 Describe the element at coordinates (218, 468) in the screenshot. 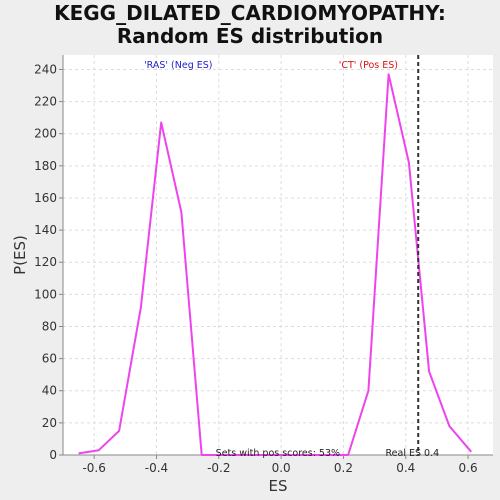

I see `x-tick-label: -0.2` at that location.